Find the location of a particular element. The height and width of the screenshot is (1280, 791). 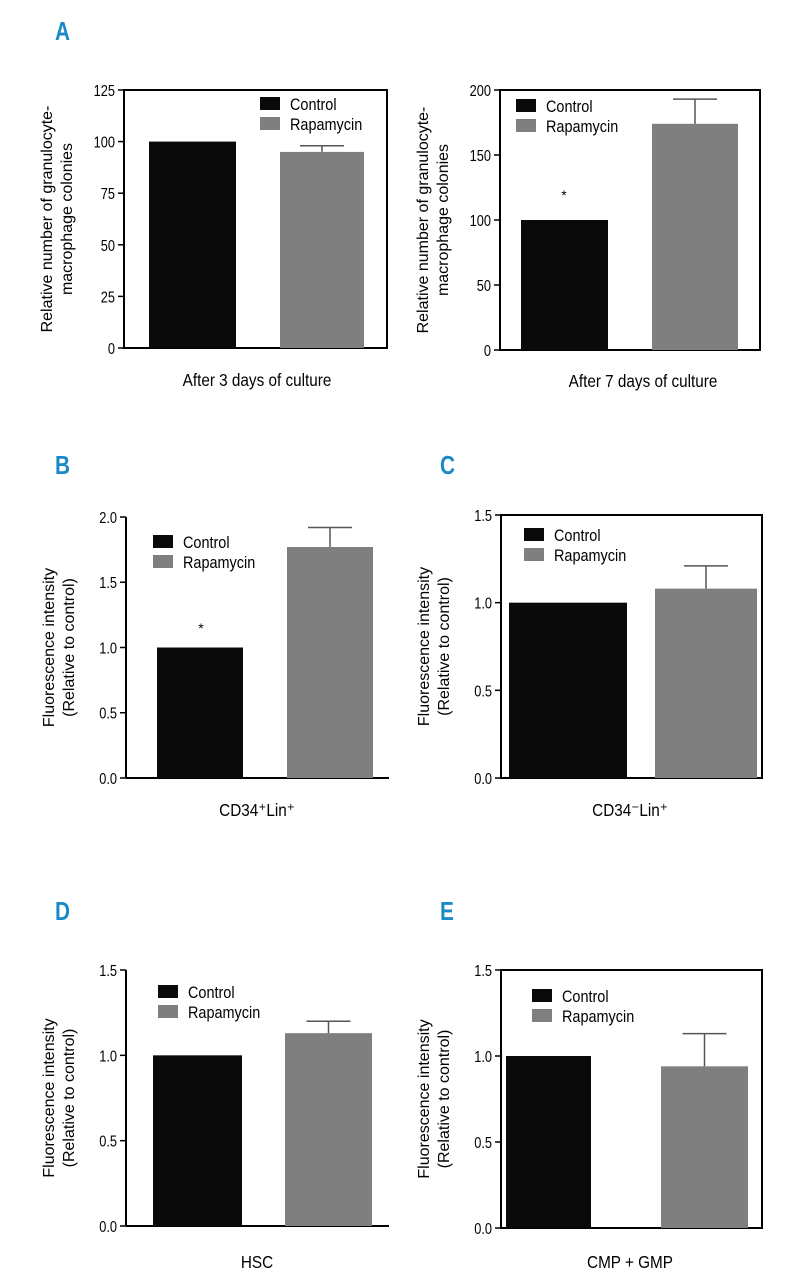

x-axis-label: CD34⁻Lin⁺ is located at coordinates (630, 810).